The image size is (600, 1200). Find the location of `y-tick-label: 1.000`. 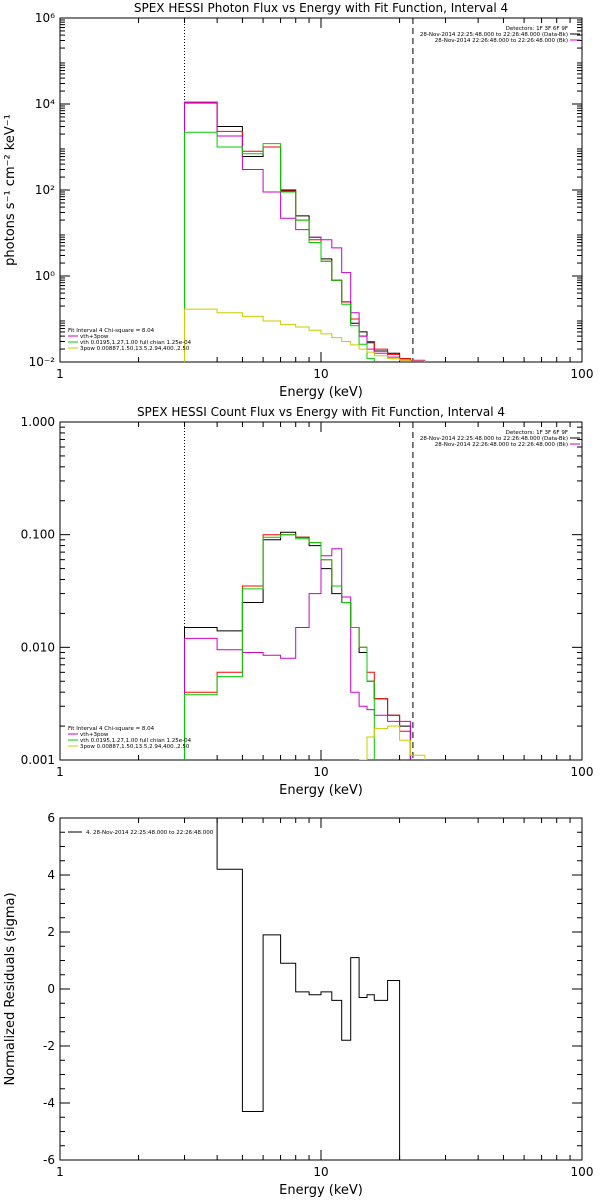

y-tick-label: 1.000 is located at coordinates (38, 422).